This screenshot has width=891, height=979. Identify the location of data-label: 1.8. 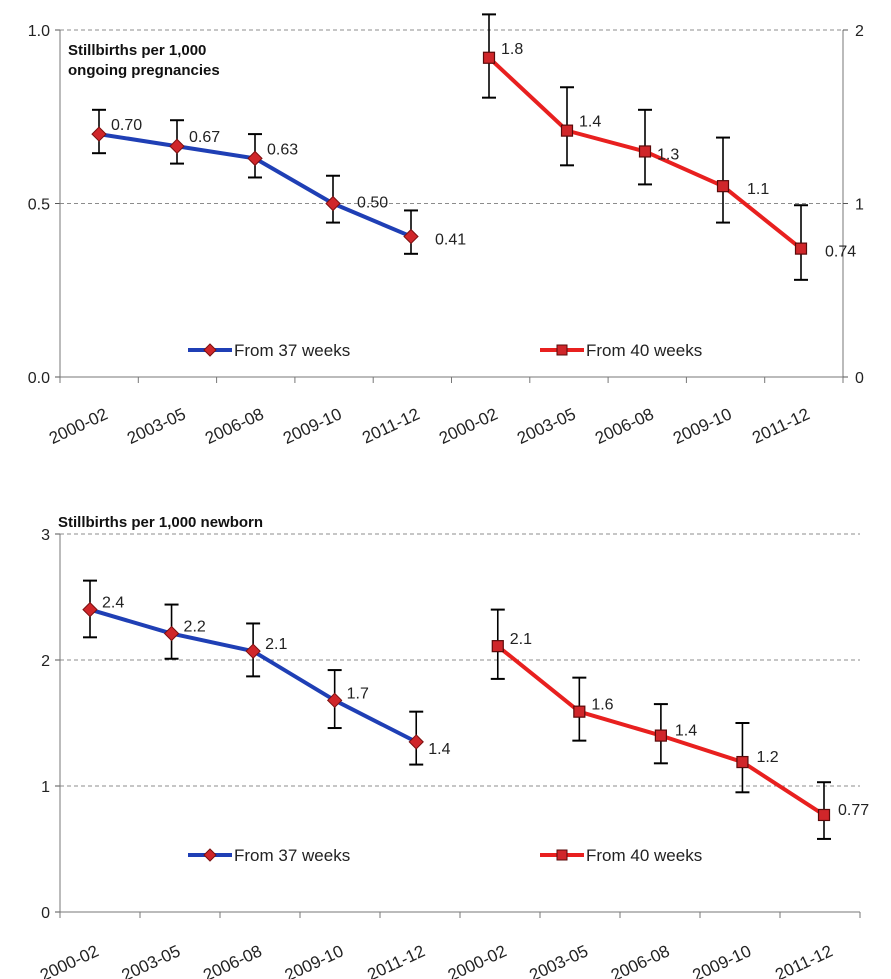
(512, 49).